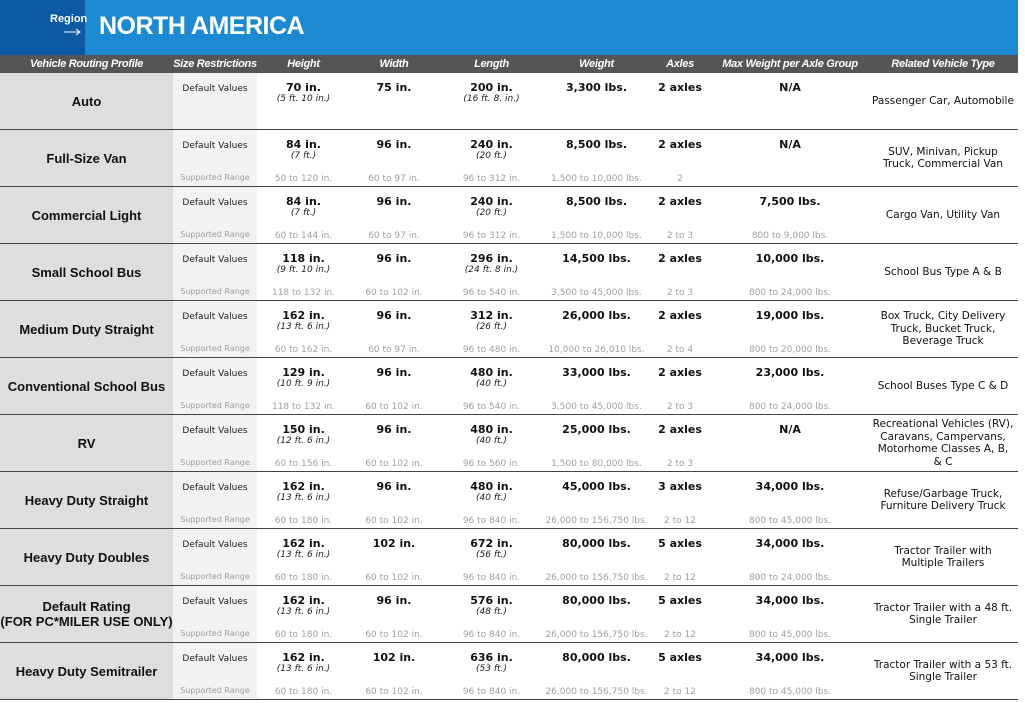  I want to click on cell-box: 84 in. (7 ft.) 60 to 144 in., so click(303, 215).